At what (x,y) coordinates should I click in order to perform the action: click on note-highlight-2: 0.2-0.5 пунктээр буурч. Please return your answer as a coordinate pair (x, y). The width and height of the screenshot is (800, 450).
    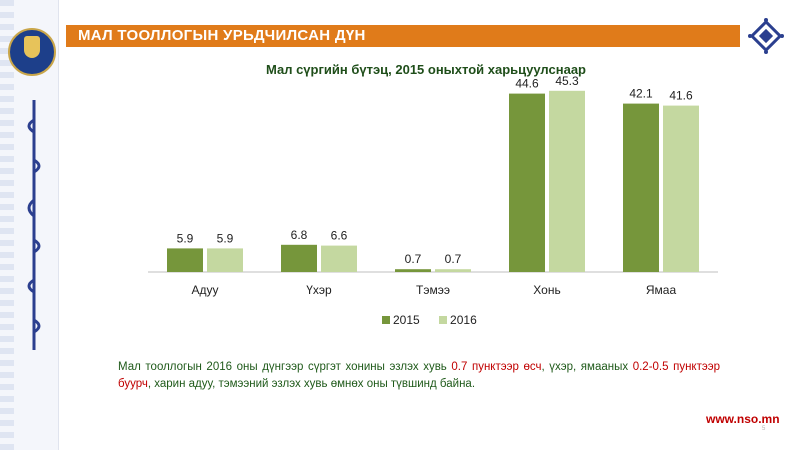
    Looking at the image, I should click on (419, 375).